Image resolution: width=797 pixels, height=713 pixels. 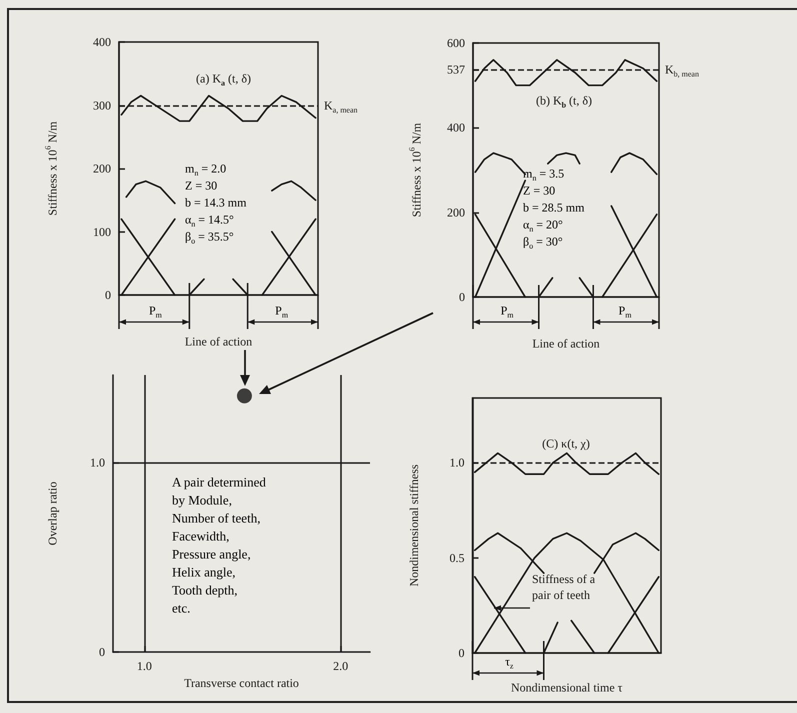 I want to click on annotation: A pair determined by Module, Number of teeth, Facewidth, Pressure angle, Helix angle, Tooth depth, etc., so click(x=219, y=545).